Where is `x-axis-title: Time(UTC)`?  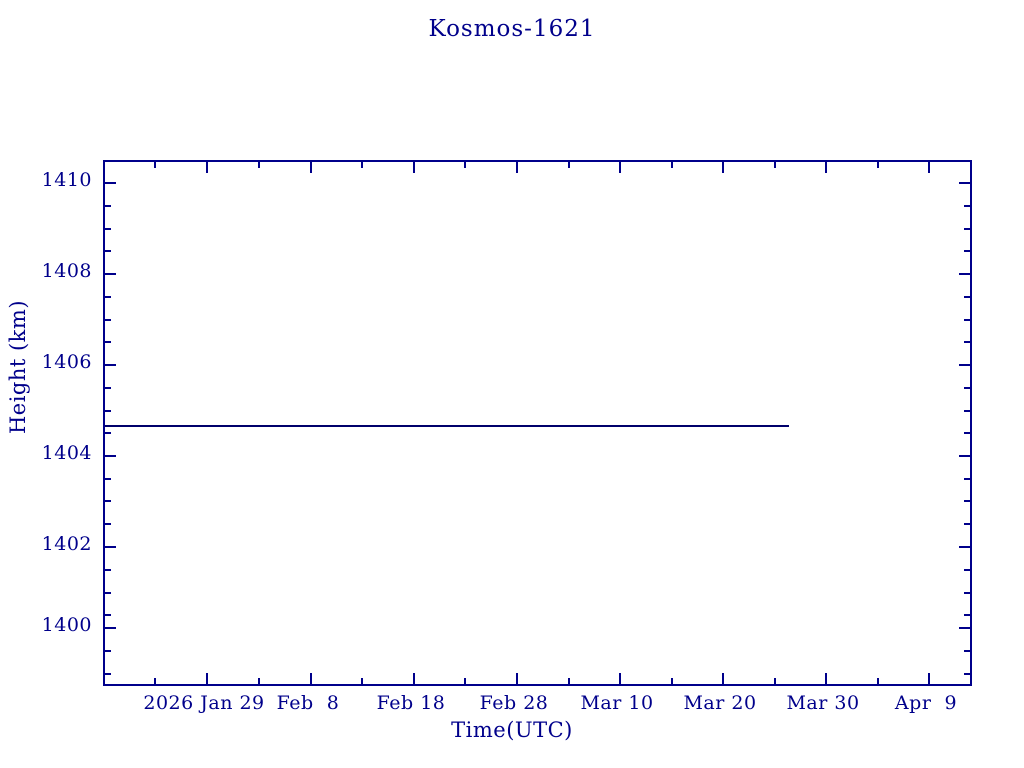 x-axis-title: Time(UTC) is located at coordinates (512, 730).